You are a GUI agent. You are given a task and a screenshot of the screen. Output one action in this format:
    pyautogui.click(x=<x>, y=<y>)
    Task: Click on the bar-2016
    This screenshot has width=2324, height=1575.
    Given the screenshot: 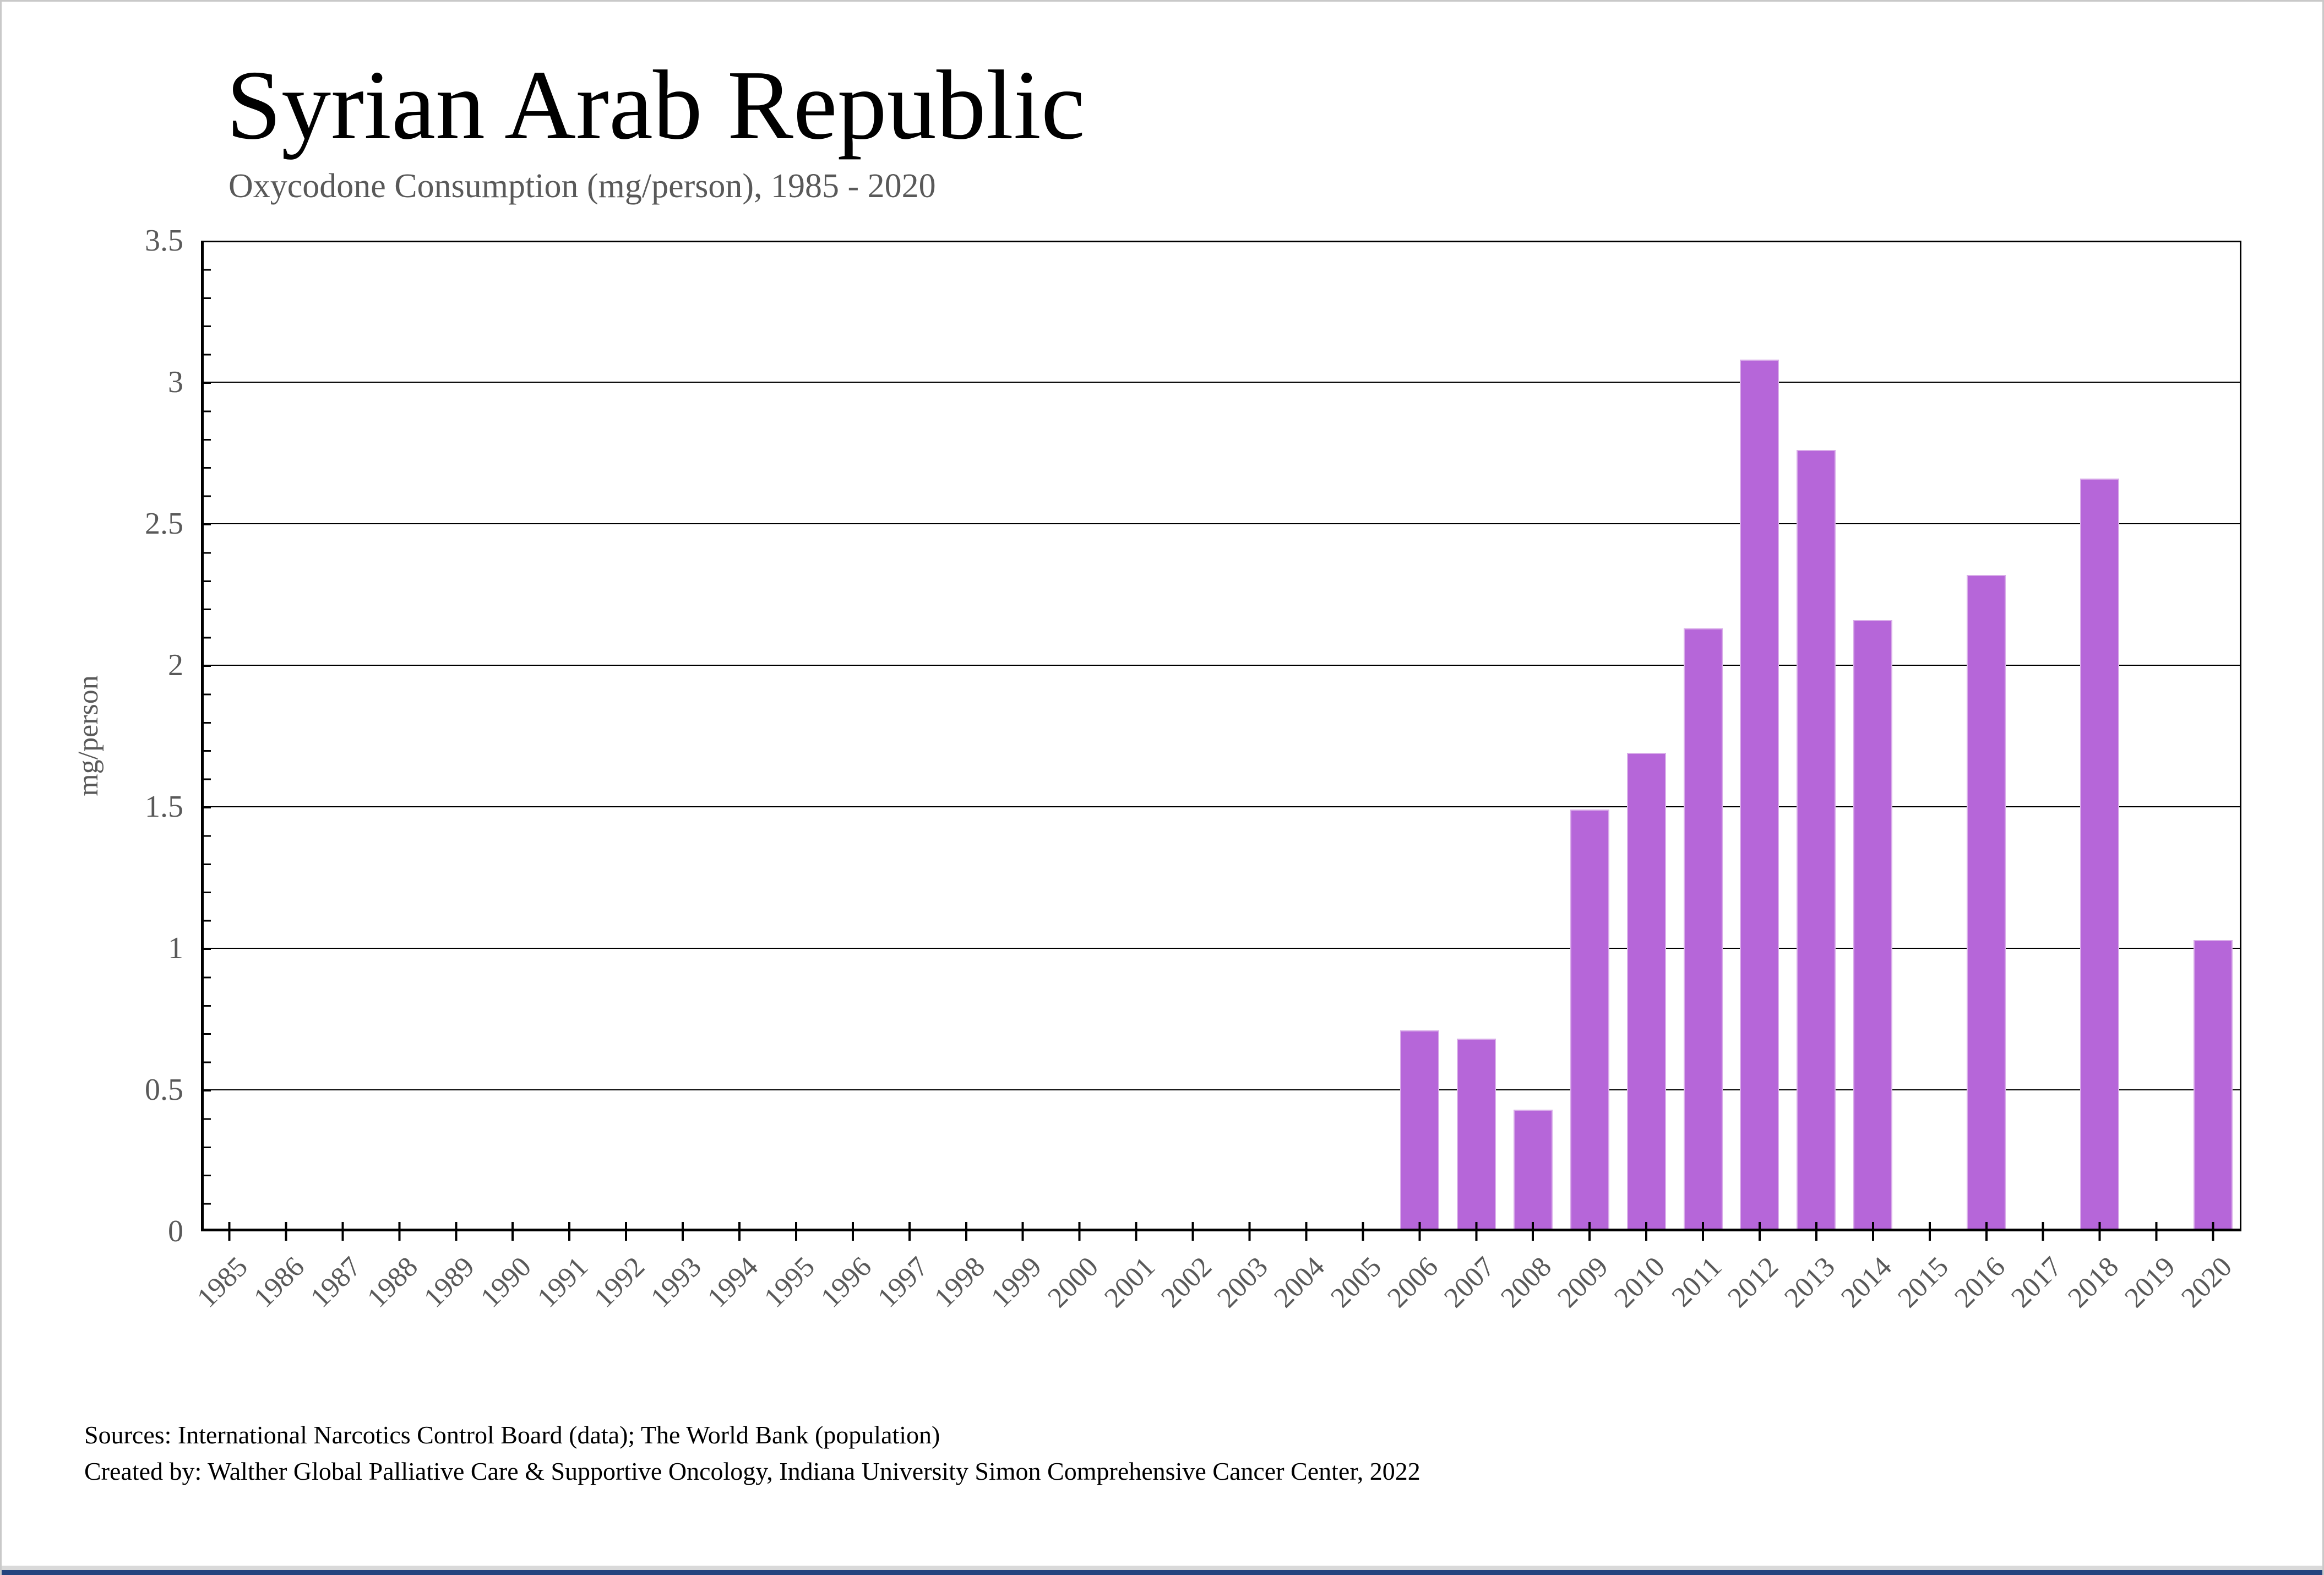 What is the action you would take?
    pyautogui.click(x=1986, y=903)
    